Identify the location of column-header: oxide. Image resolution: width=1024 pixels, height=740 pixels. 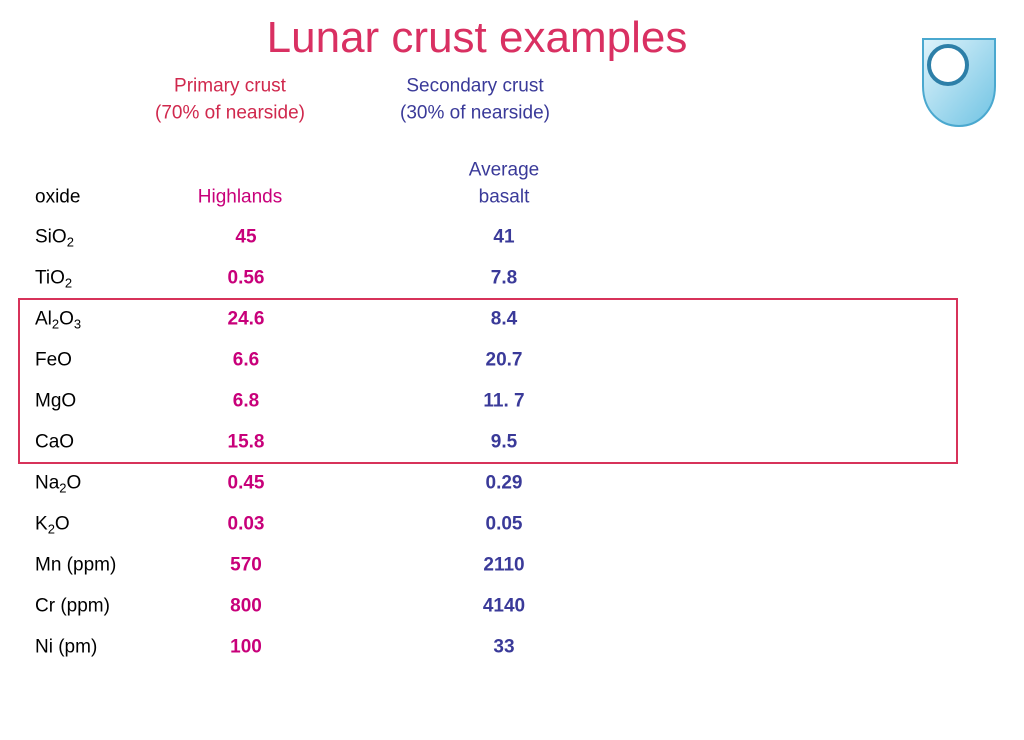
(58, 197).